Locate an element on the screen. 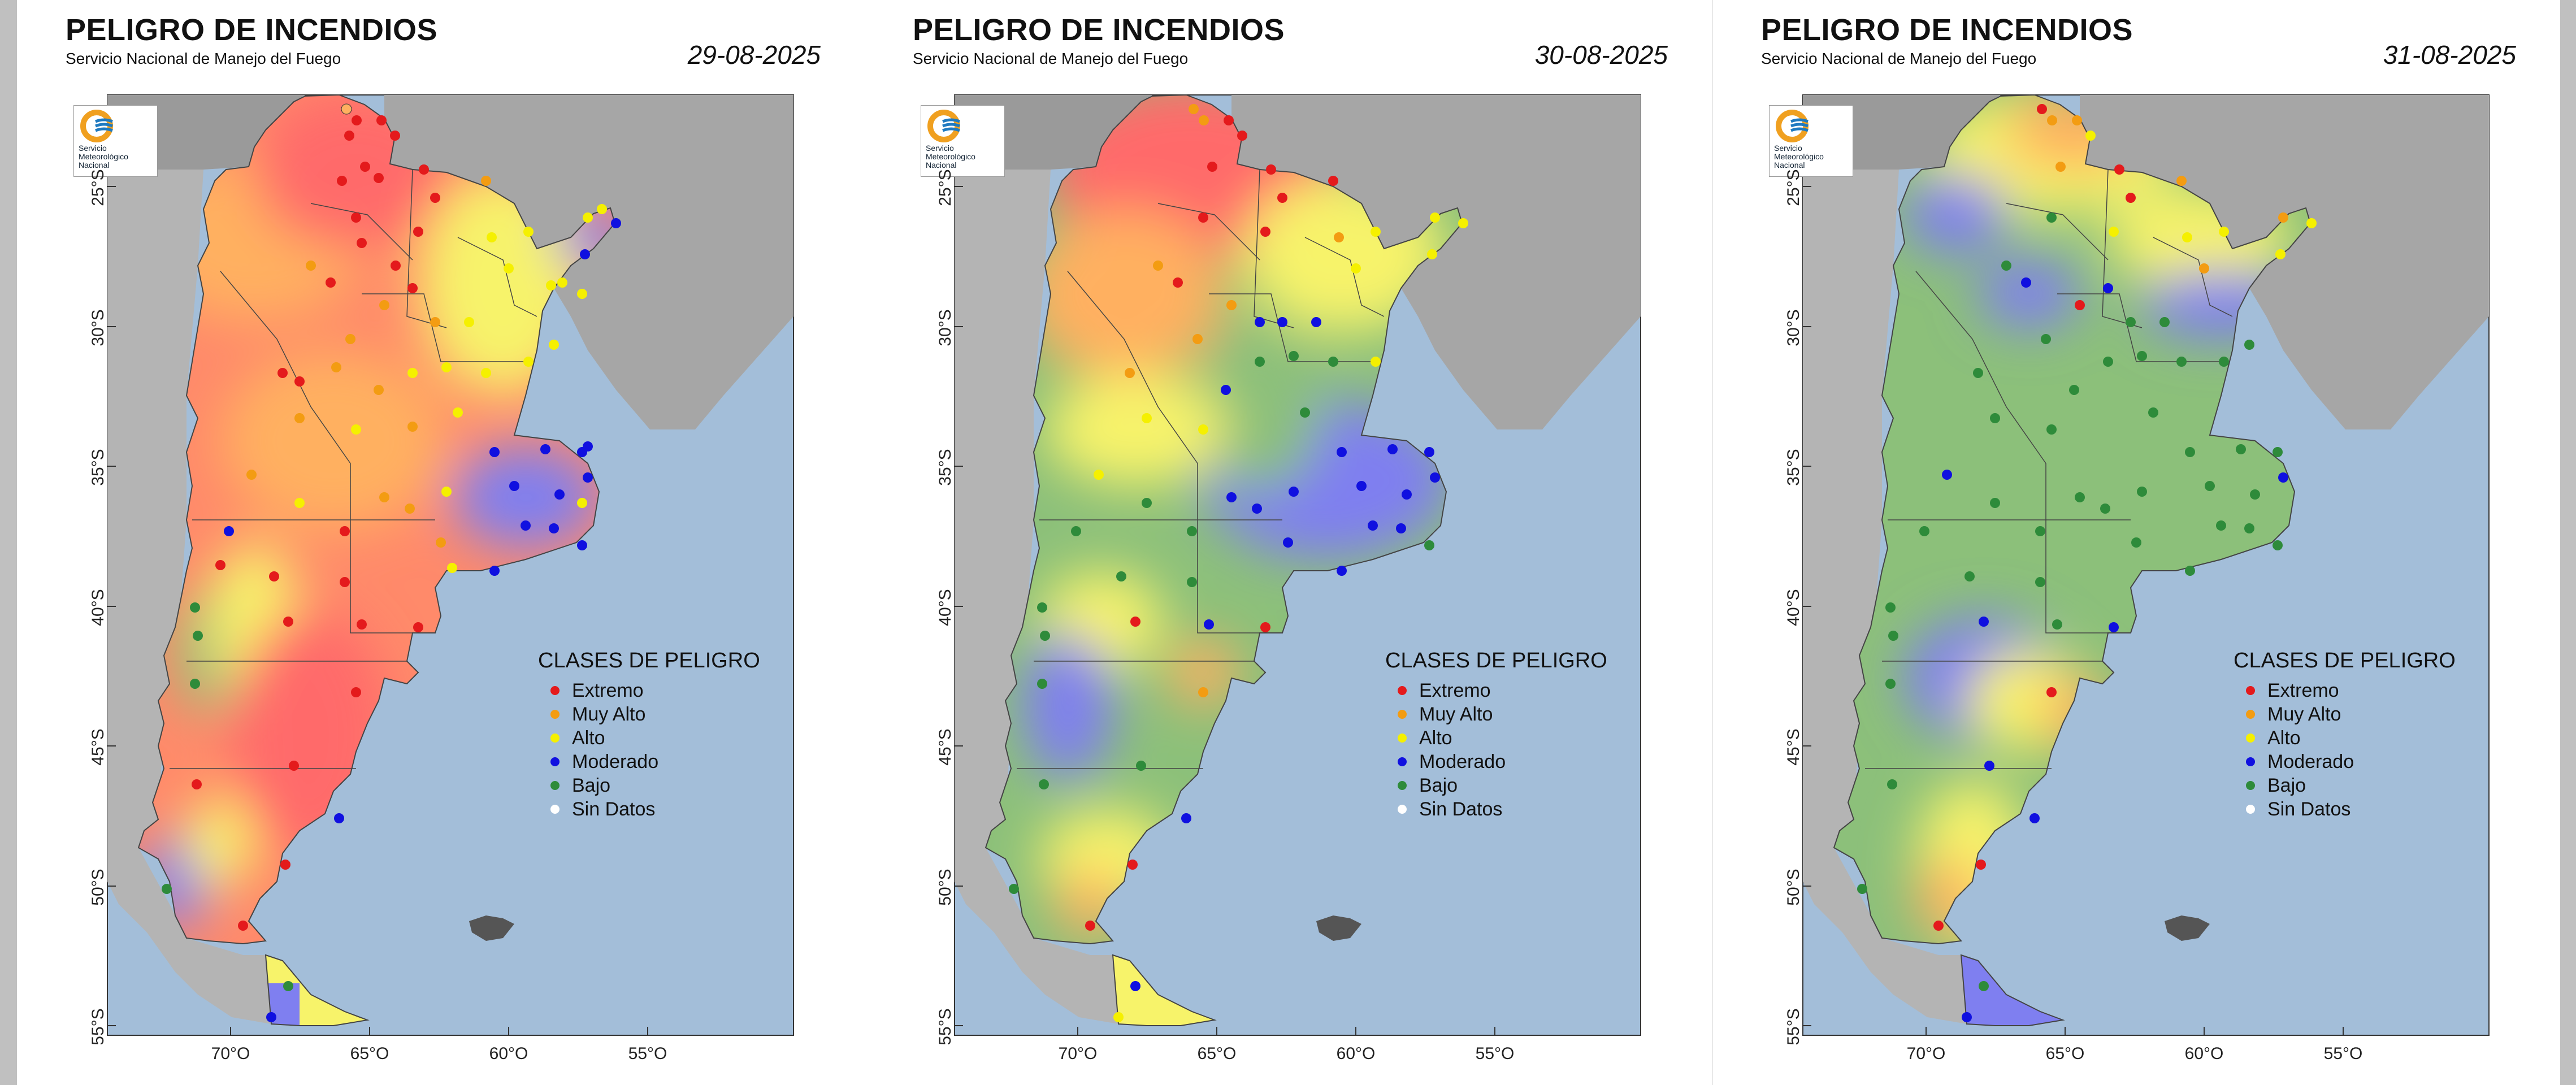 The image size is (2576, 1085). map-date: 30-08-2025 is located at coordinates (1601, 55).